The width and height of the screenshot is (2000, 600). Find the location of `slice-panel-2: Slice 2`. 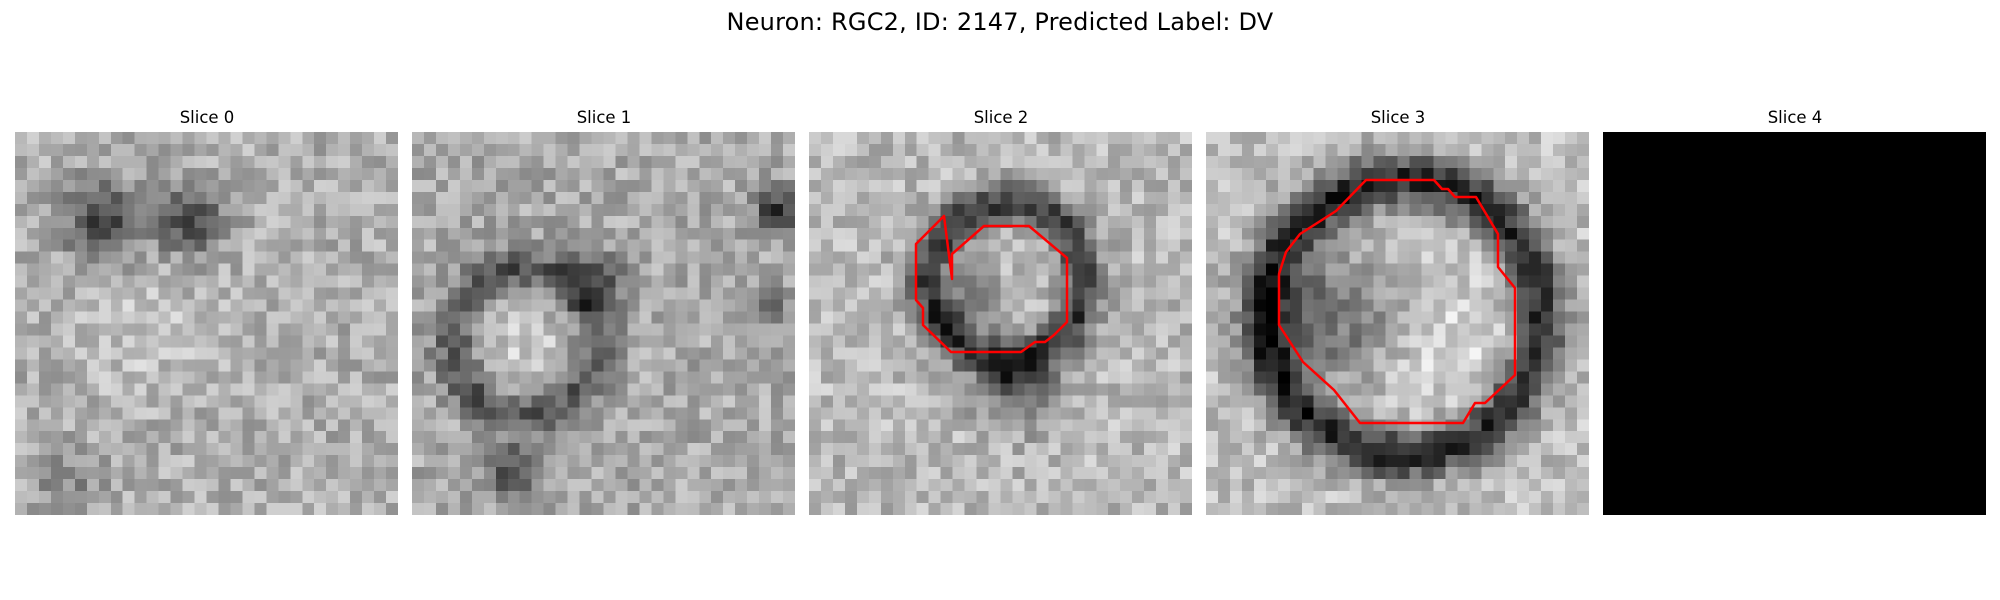

slice-panel-2: Slice 2 is located at coordinates (1001, 311).